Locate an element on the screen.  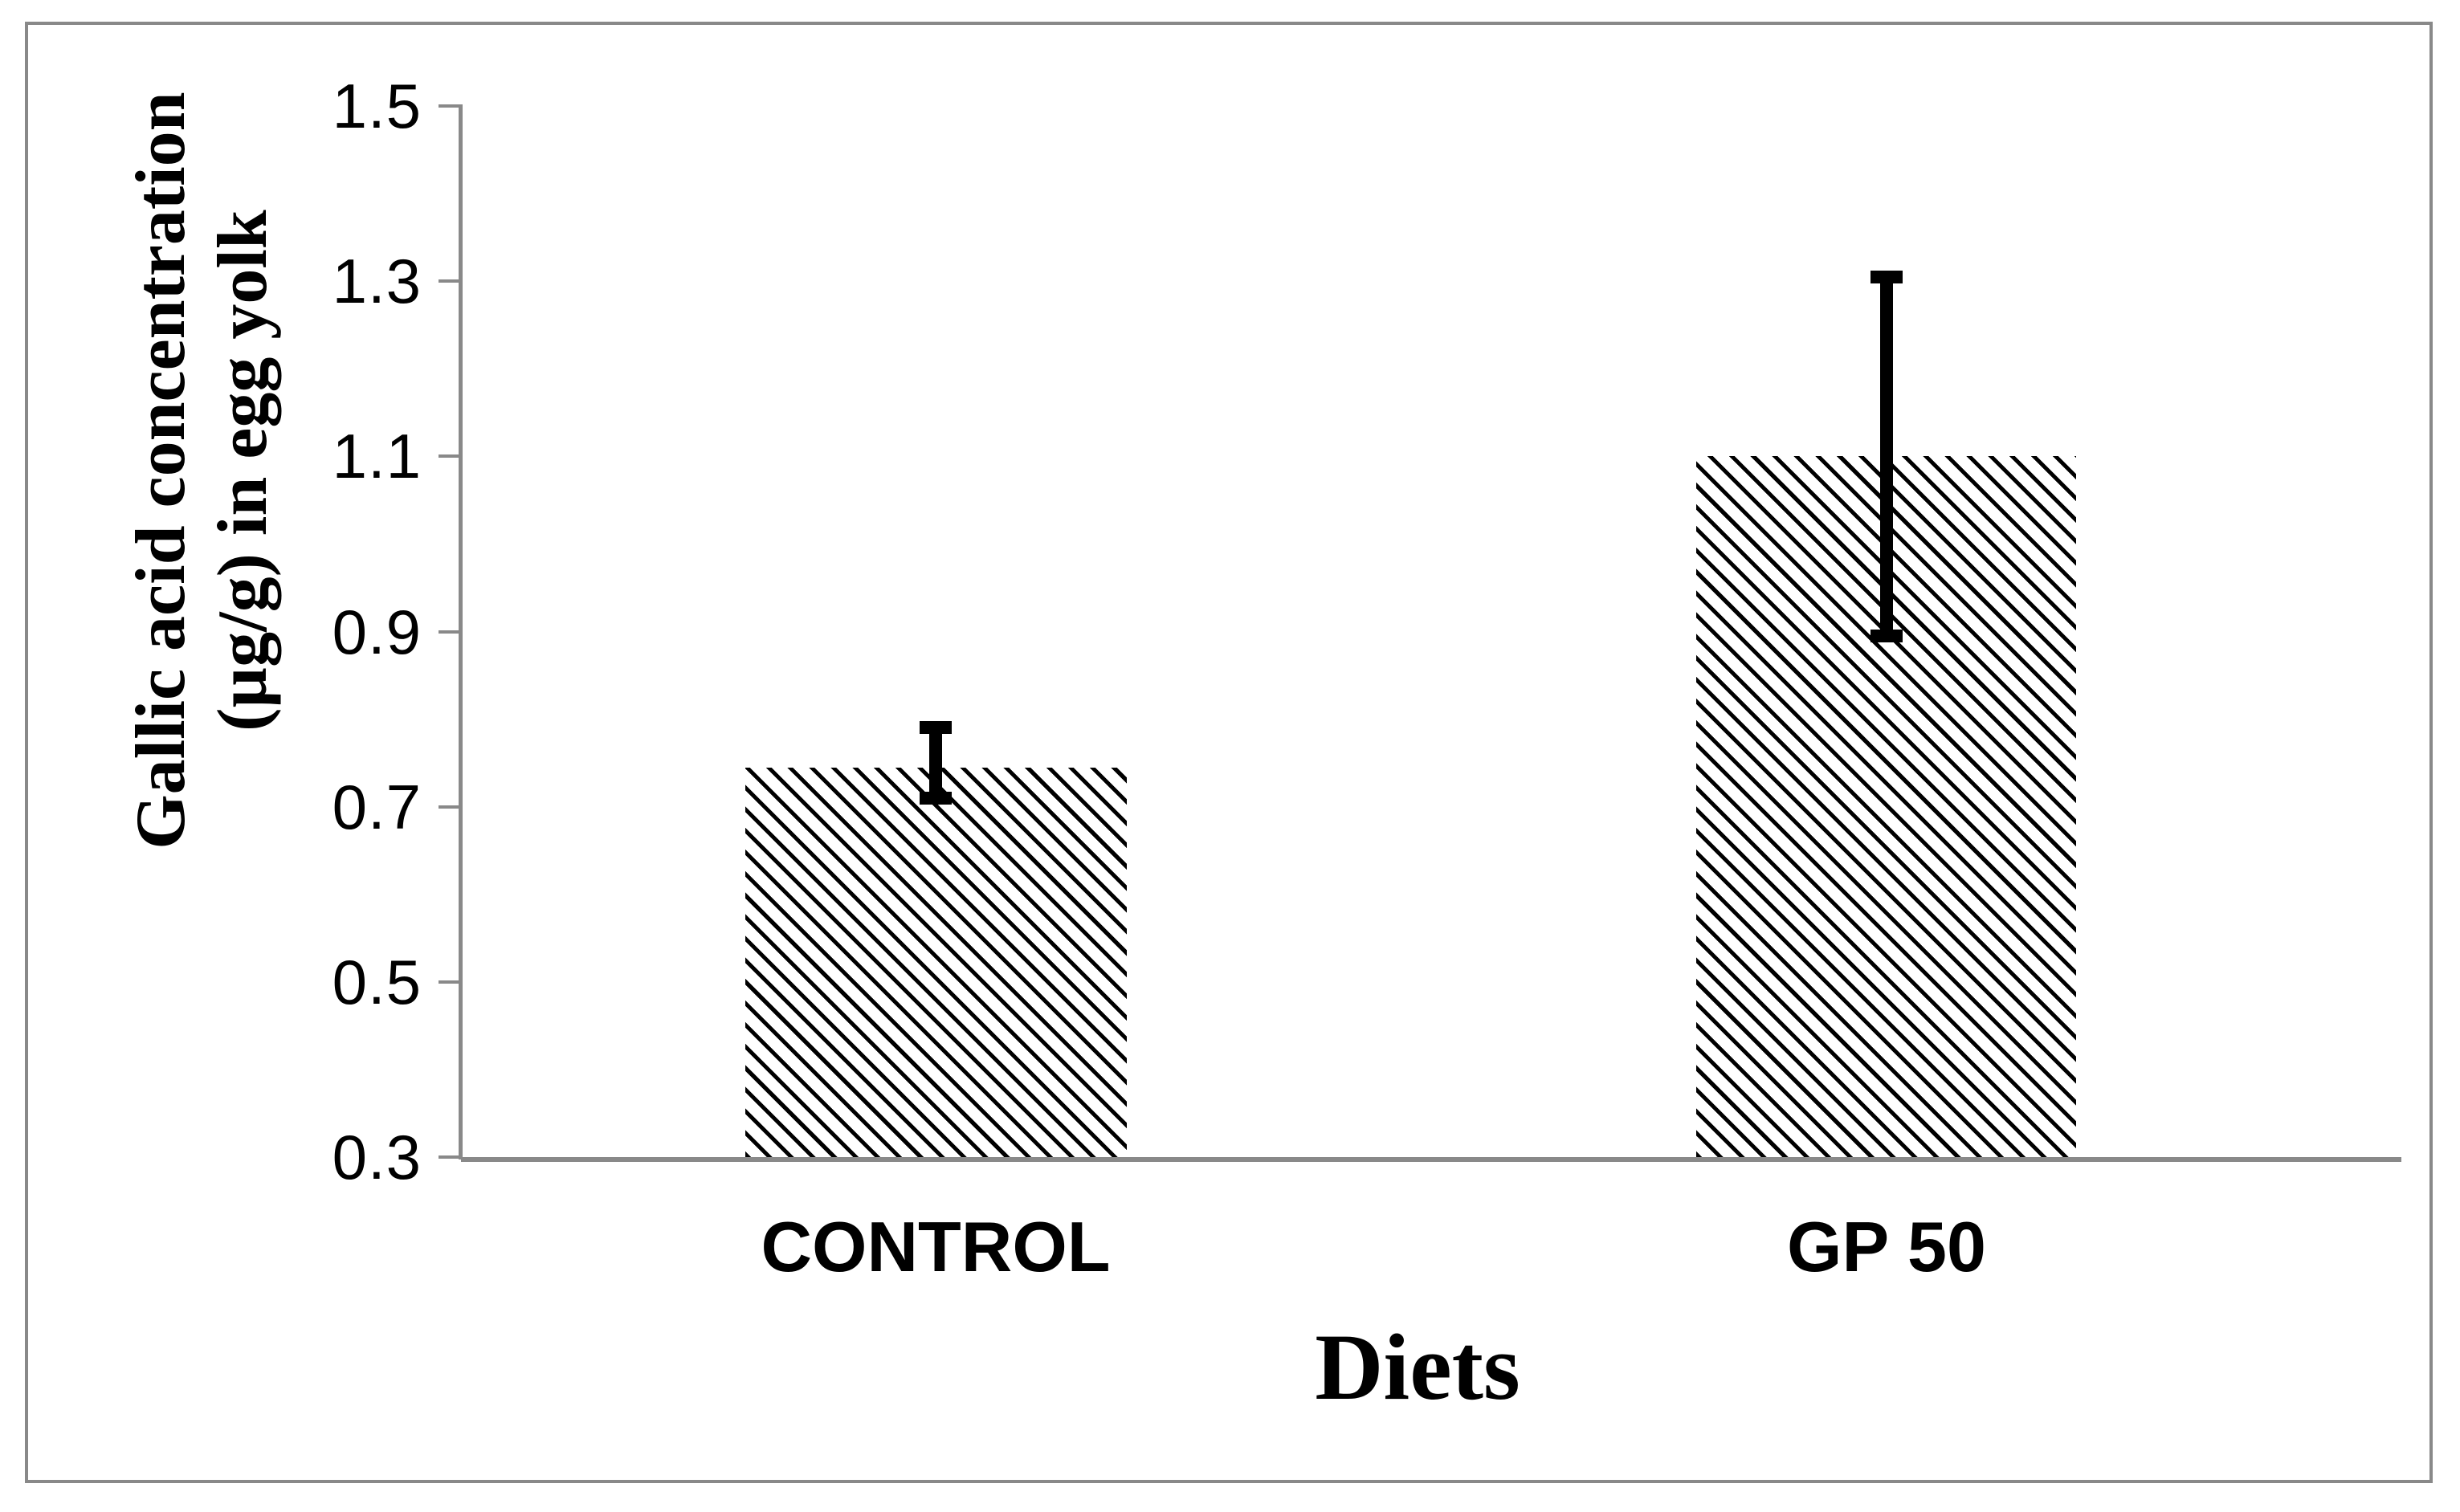
y-tick: 1.3 is located at coordinates (230, 281).